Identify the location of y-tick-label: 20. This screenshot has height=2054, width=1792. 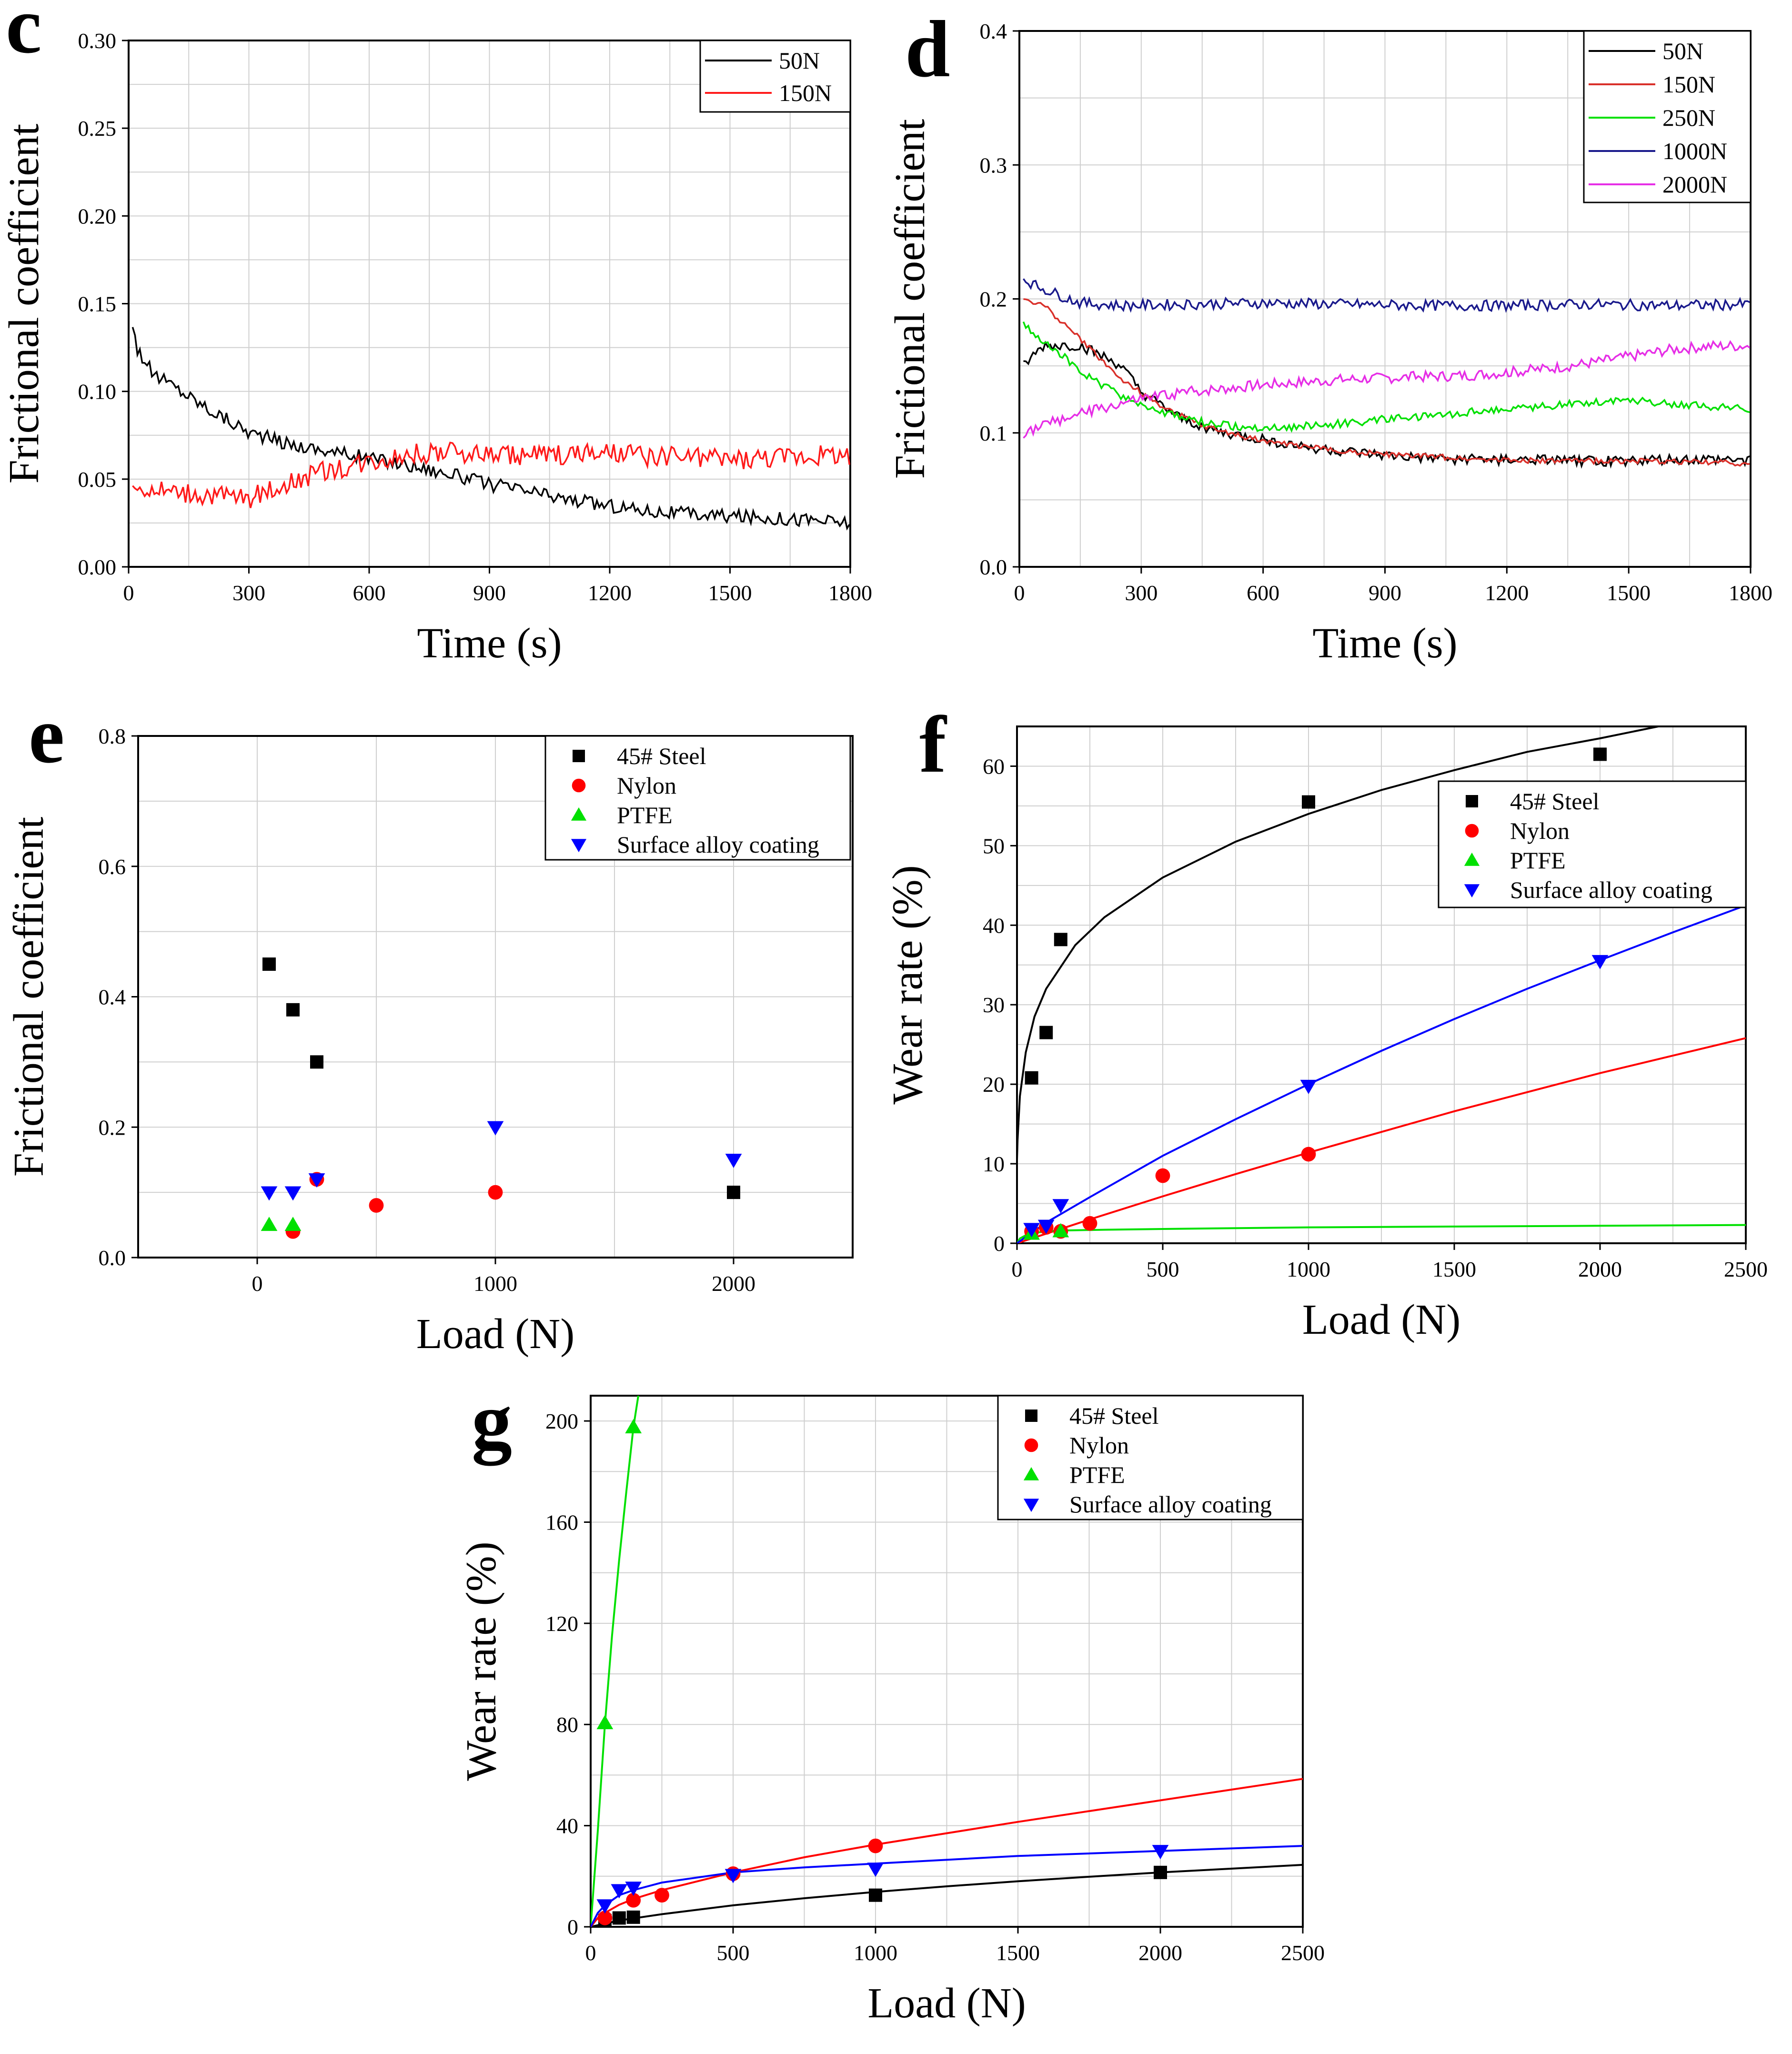
(994, 1084).